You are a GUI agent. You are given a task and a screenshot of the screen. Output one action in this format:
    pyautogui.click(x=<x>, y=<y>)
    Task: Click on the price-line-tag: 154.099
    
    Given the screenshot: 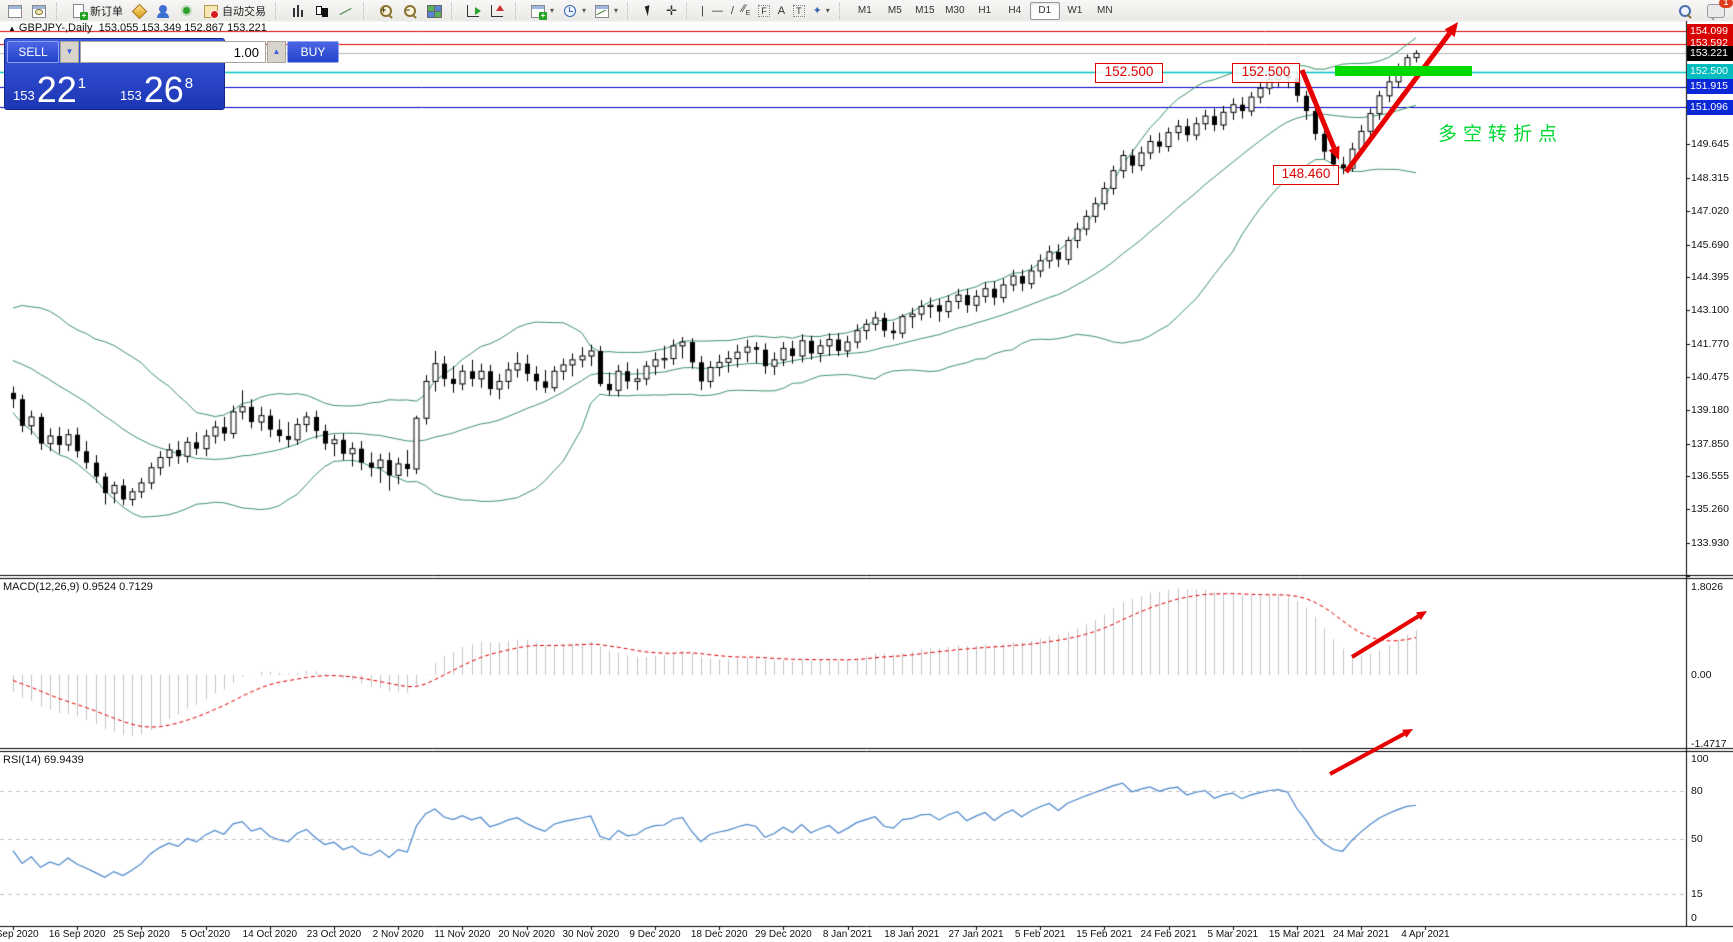 What is the action you would take?
    pyautogui.click(x=1710, y=31)
    